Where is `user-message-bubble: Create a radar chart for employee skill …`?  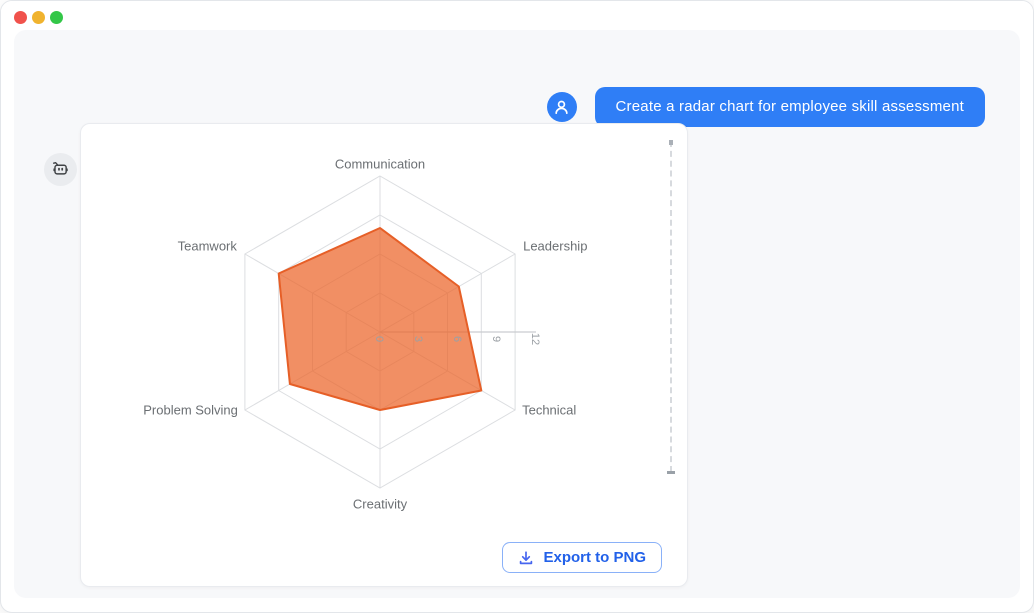
user-message-bubble: Create a radar chart for employee skill … is located at coordinates (789, 107).